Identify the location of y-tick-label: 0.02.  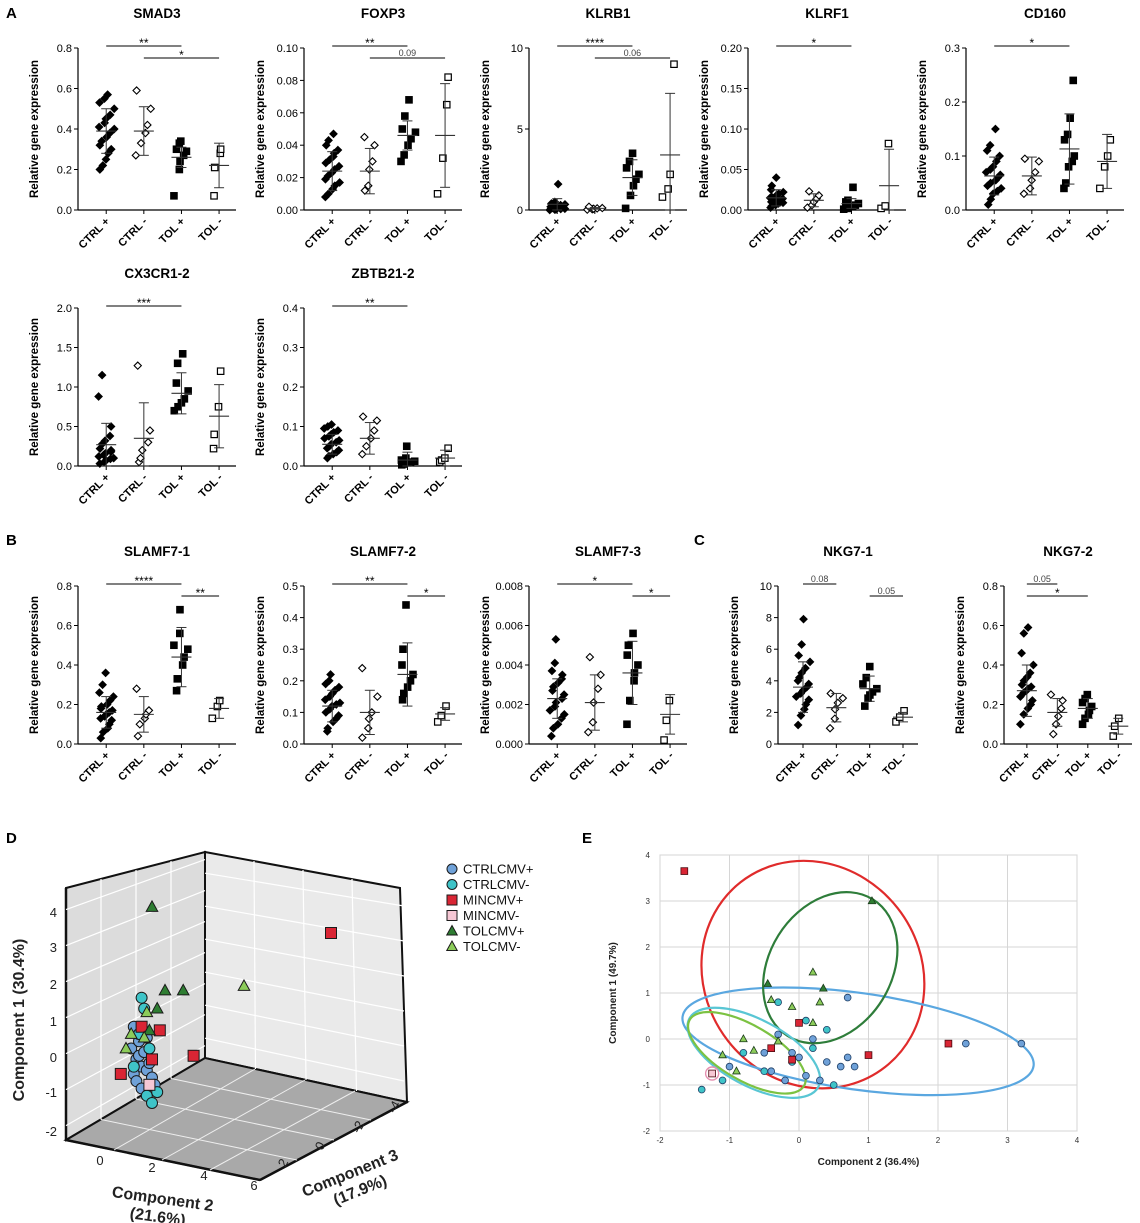
(287, 179).